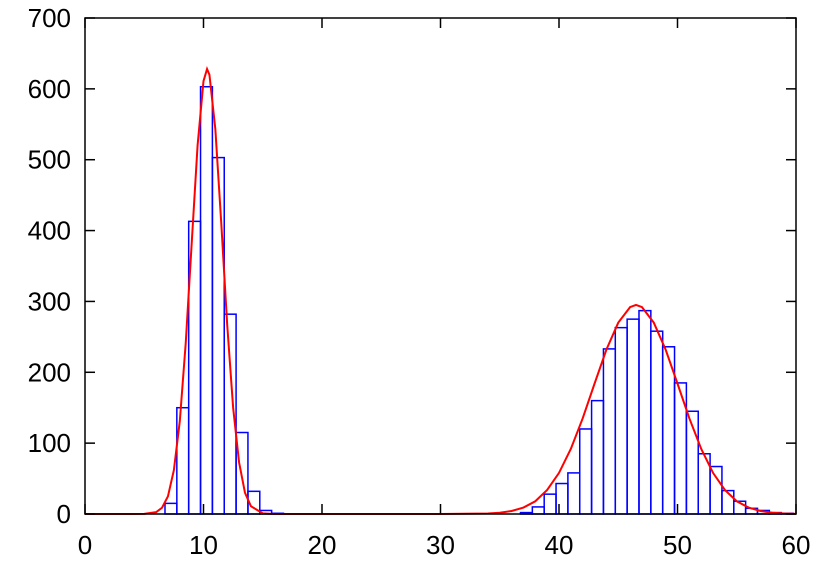  I want to click on x-tick-label: 20, so click(322, 545).